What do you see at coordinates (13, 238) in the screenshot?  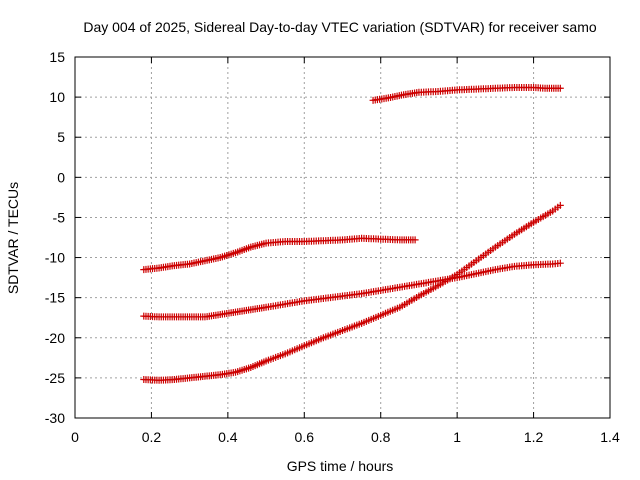 I see `y-axis-title: SDTVAR / TECUs` at bounding box center [13, 238].